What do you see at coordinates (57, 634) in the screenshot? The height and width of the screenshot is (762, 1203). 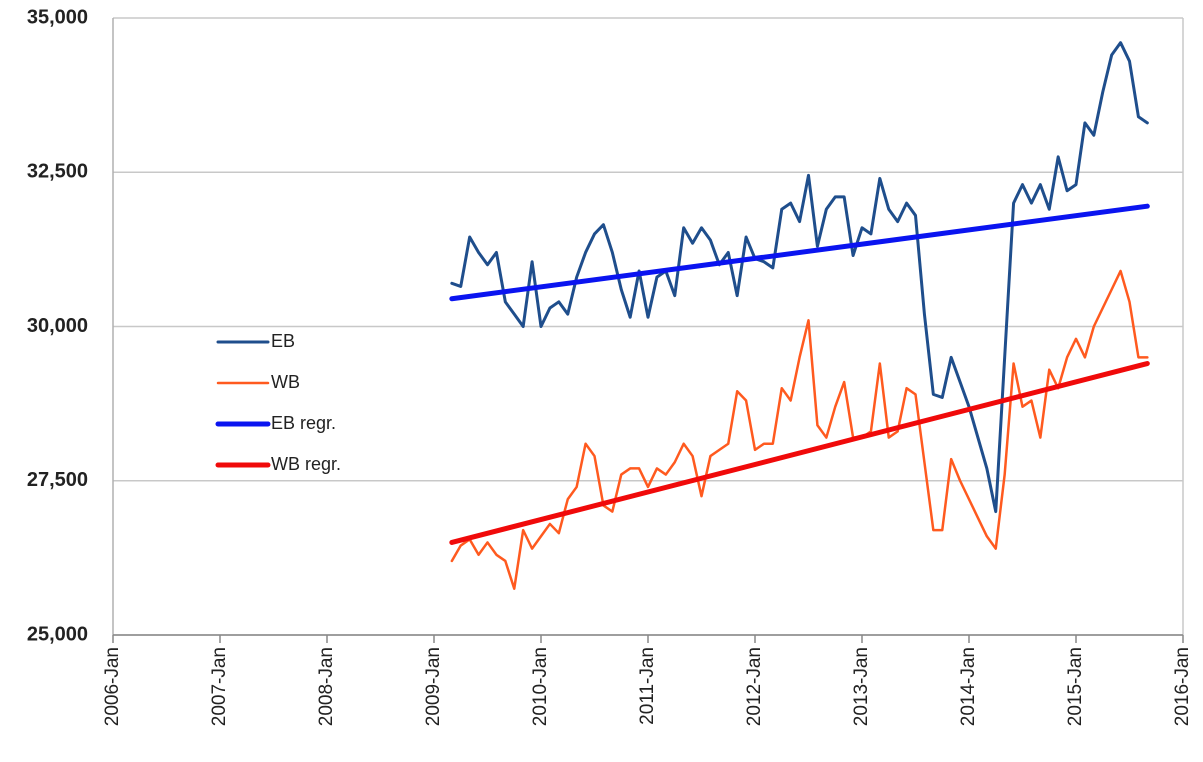 I see `y-tick-label: 25,000` at bounding box center [57, 634].